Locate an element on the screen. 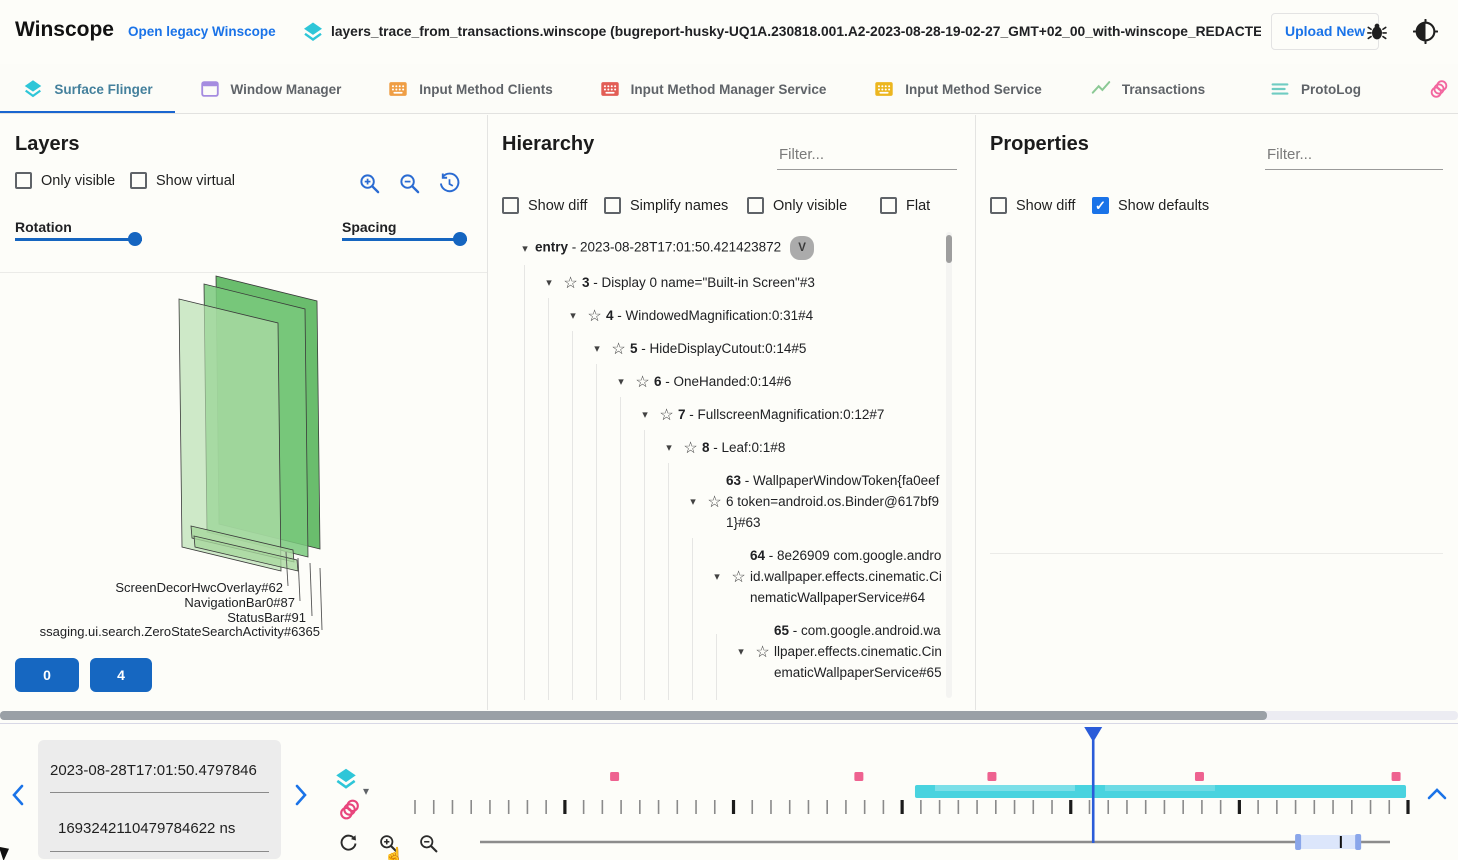  hierarchy-filter-input is located at coordinates (867, 157).